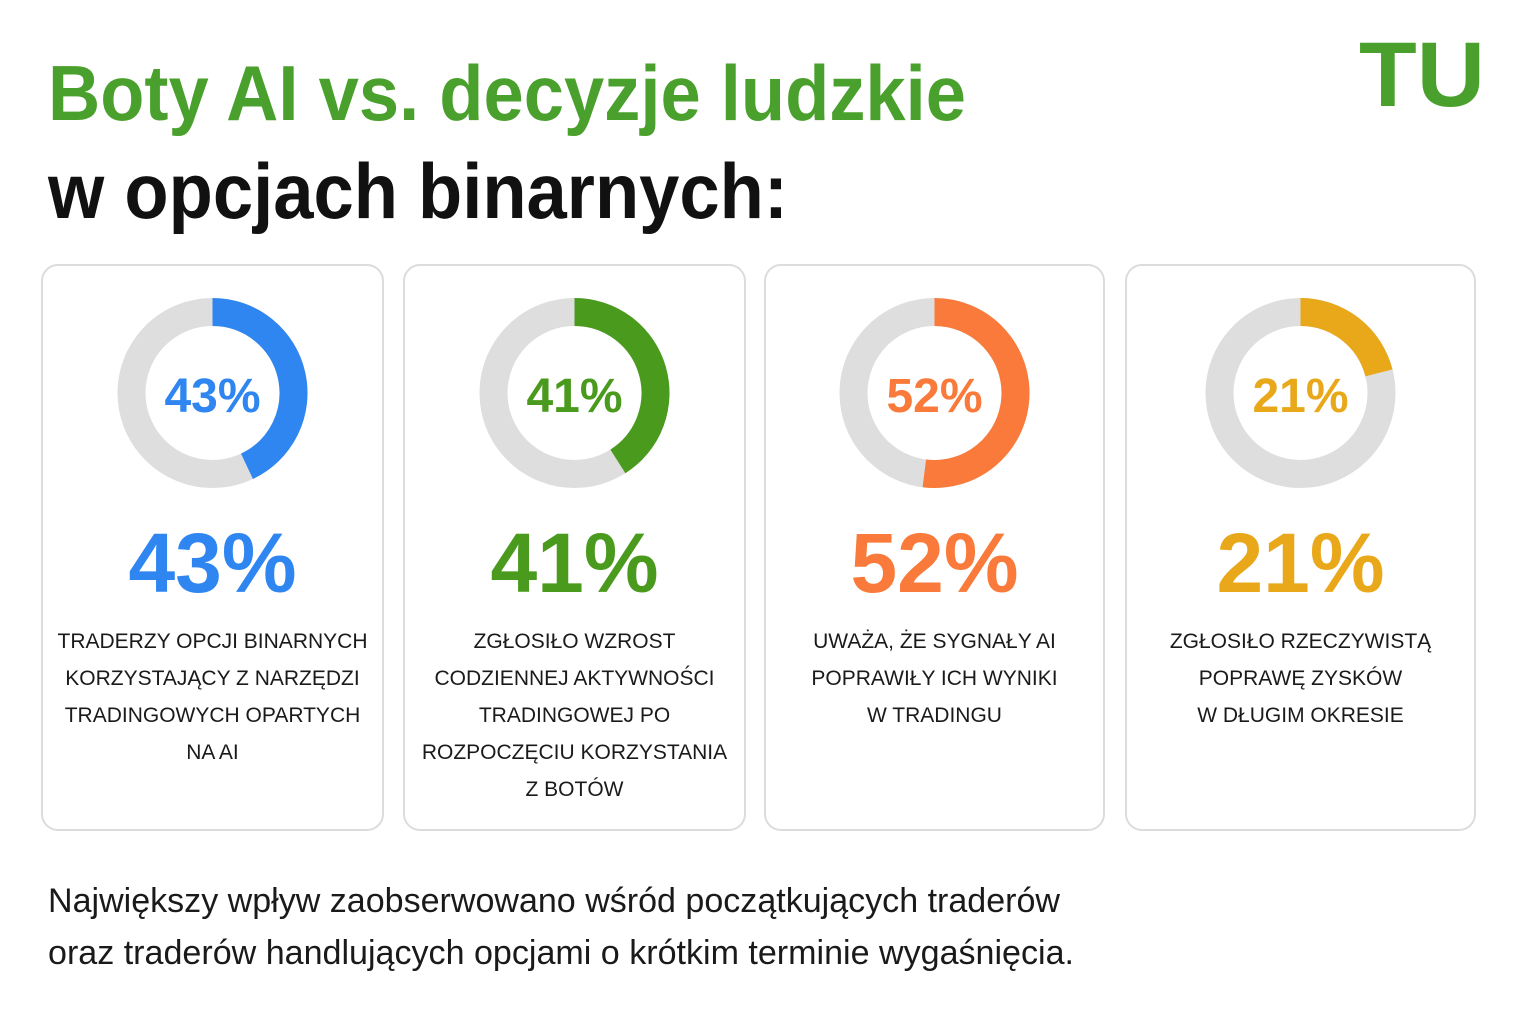 The height and width of the screenshot is (1024, 1536). What do you see at coordinates (212, 396) in the screenshot?
I see `donut-label: 43%` at bounding box center [212, 396].